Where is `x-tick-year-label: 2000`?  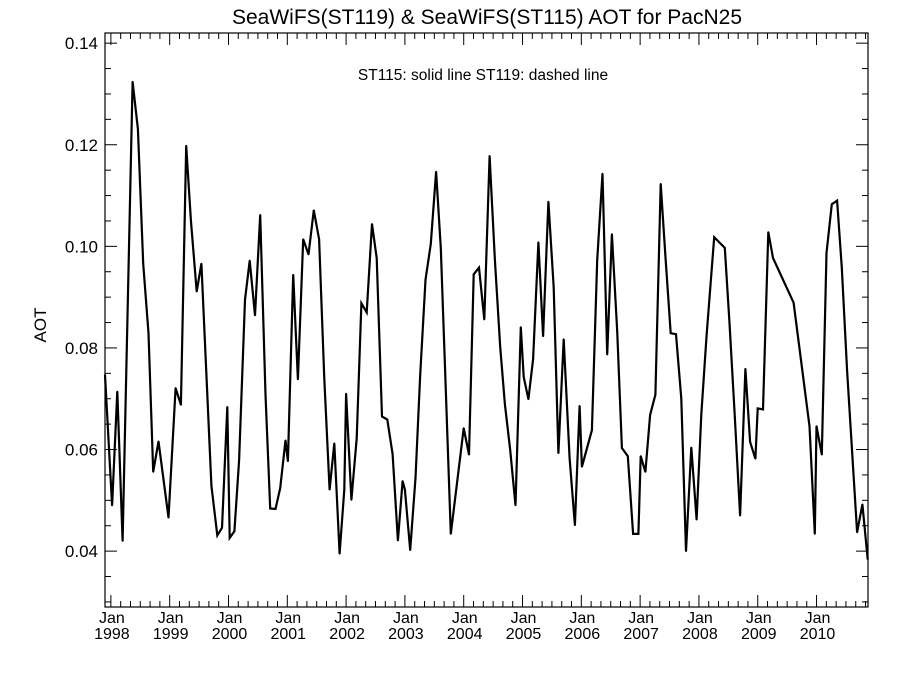
x-tick-year-label: 2000 is located at coordinates (230, 634).